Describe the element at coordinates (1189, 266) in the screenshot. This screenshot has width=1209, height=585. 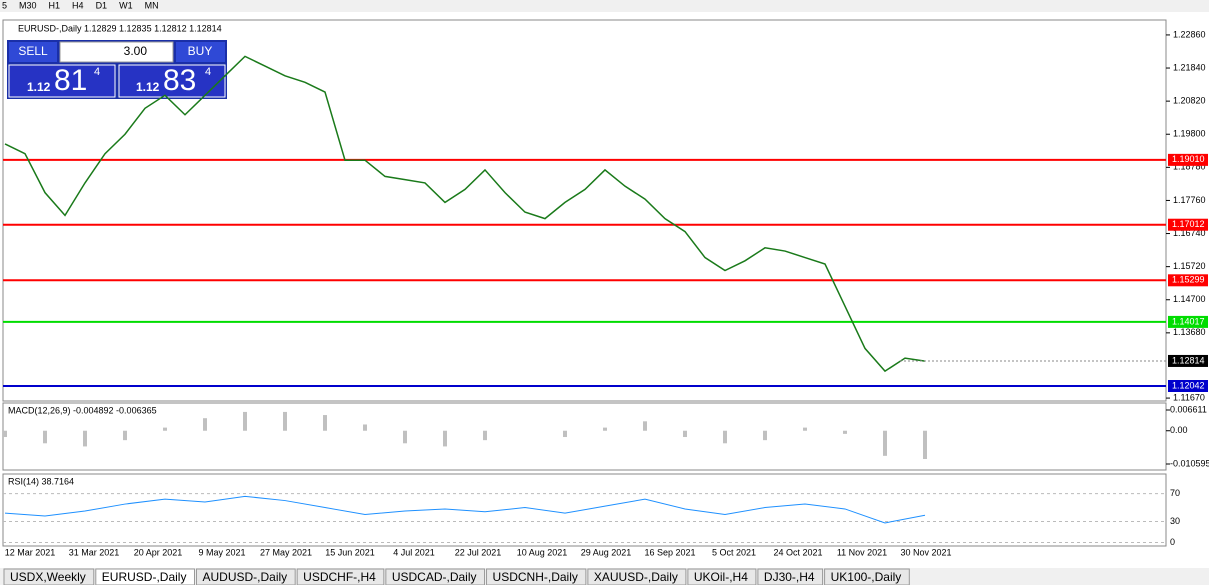
I see `y-tick-label: 1.15720` at that location.